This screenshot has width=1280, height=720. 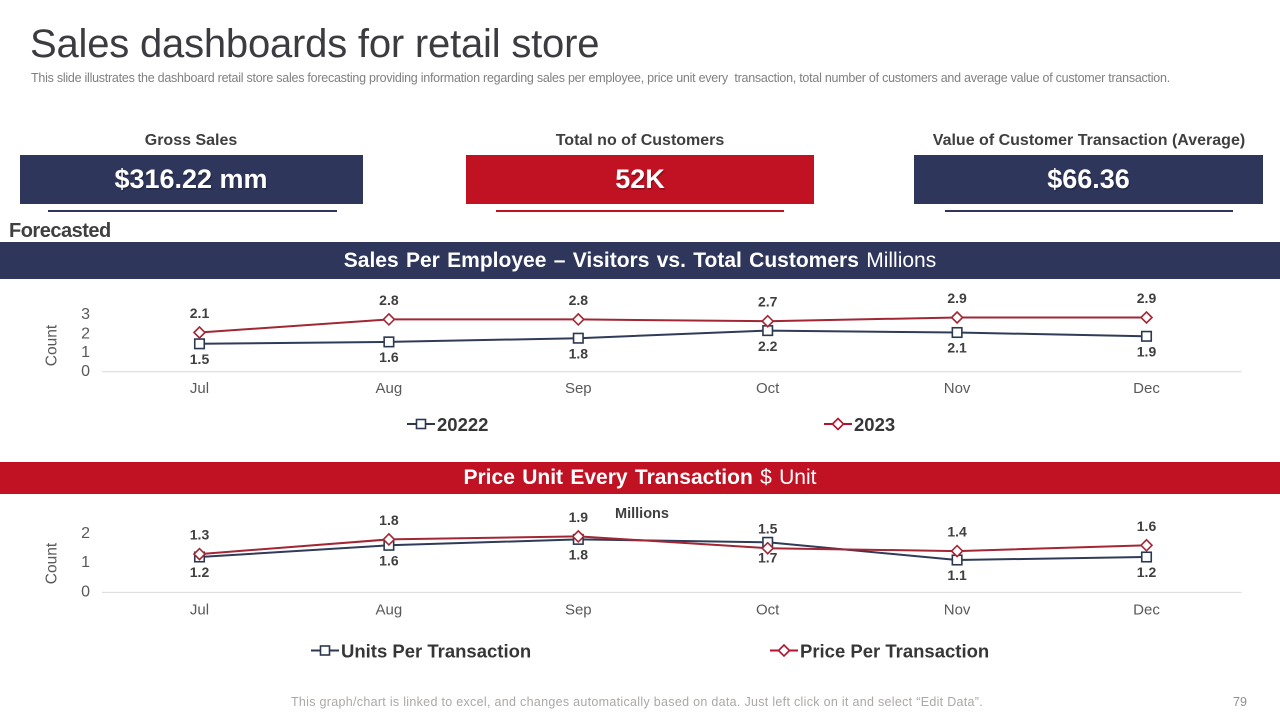 What do you see at coordinates (200, 535) in the screenshot?
I see `svg-text: 1.3` at bounding box center [200, 535].